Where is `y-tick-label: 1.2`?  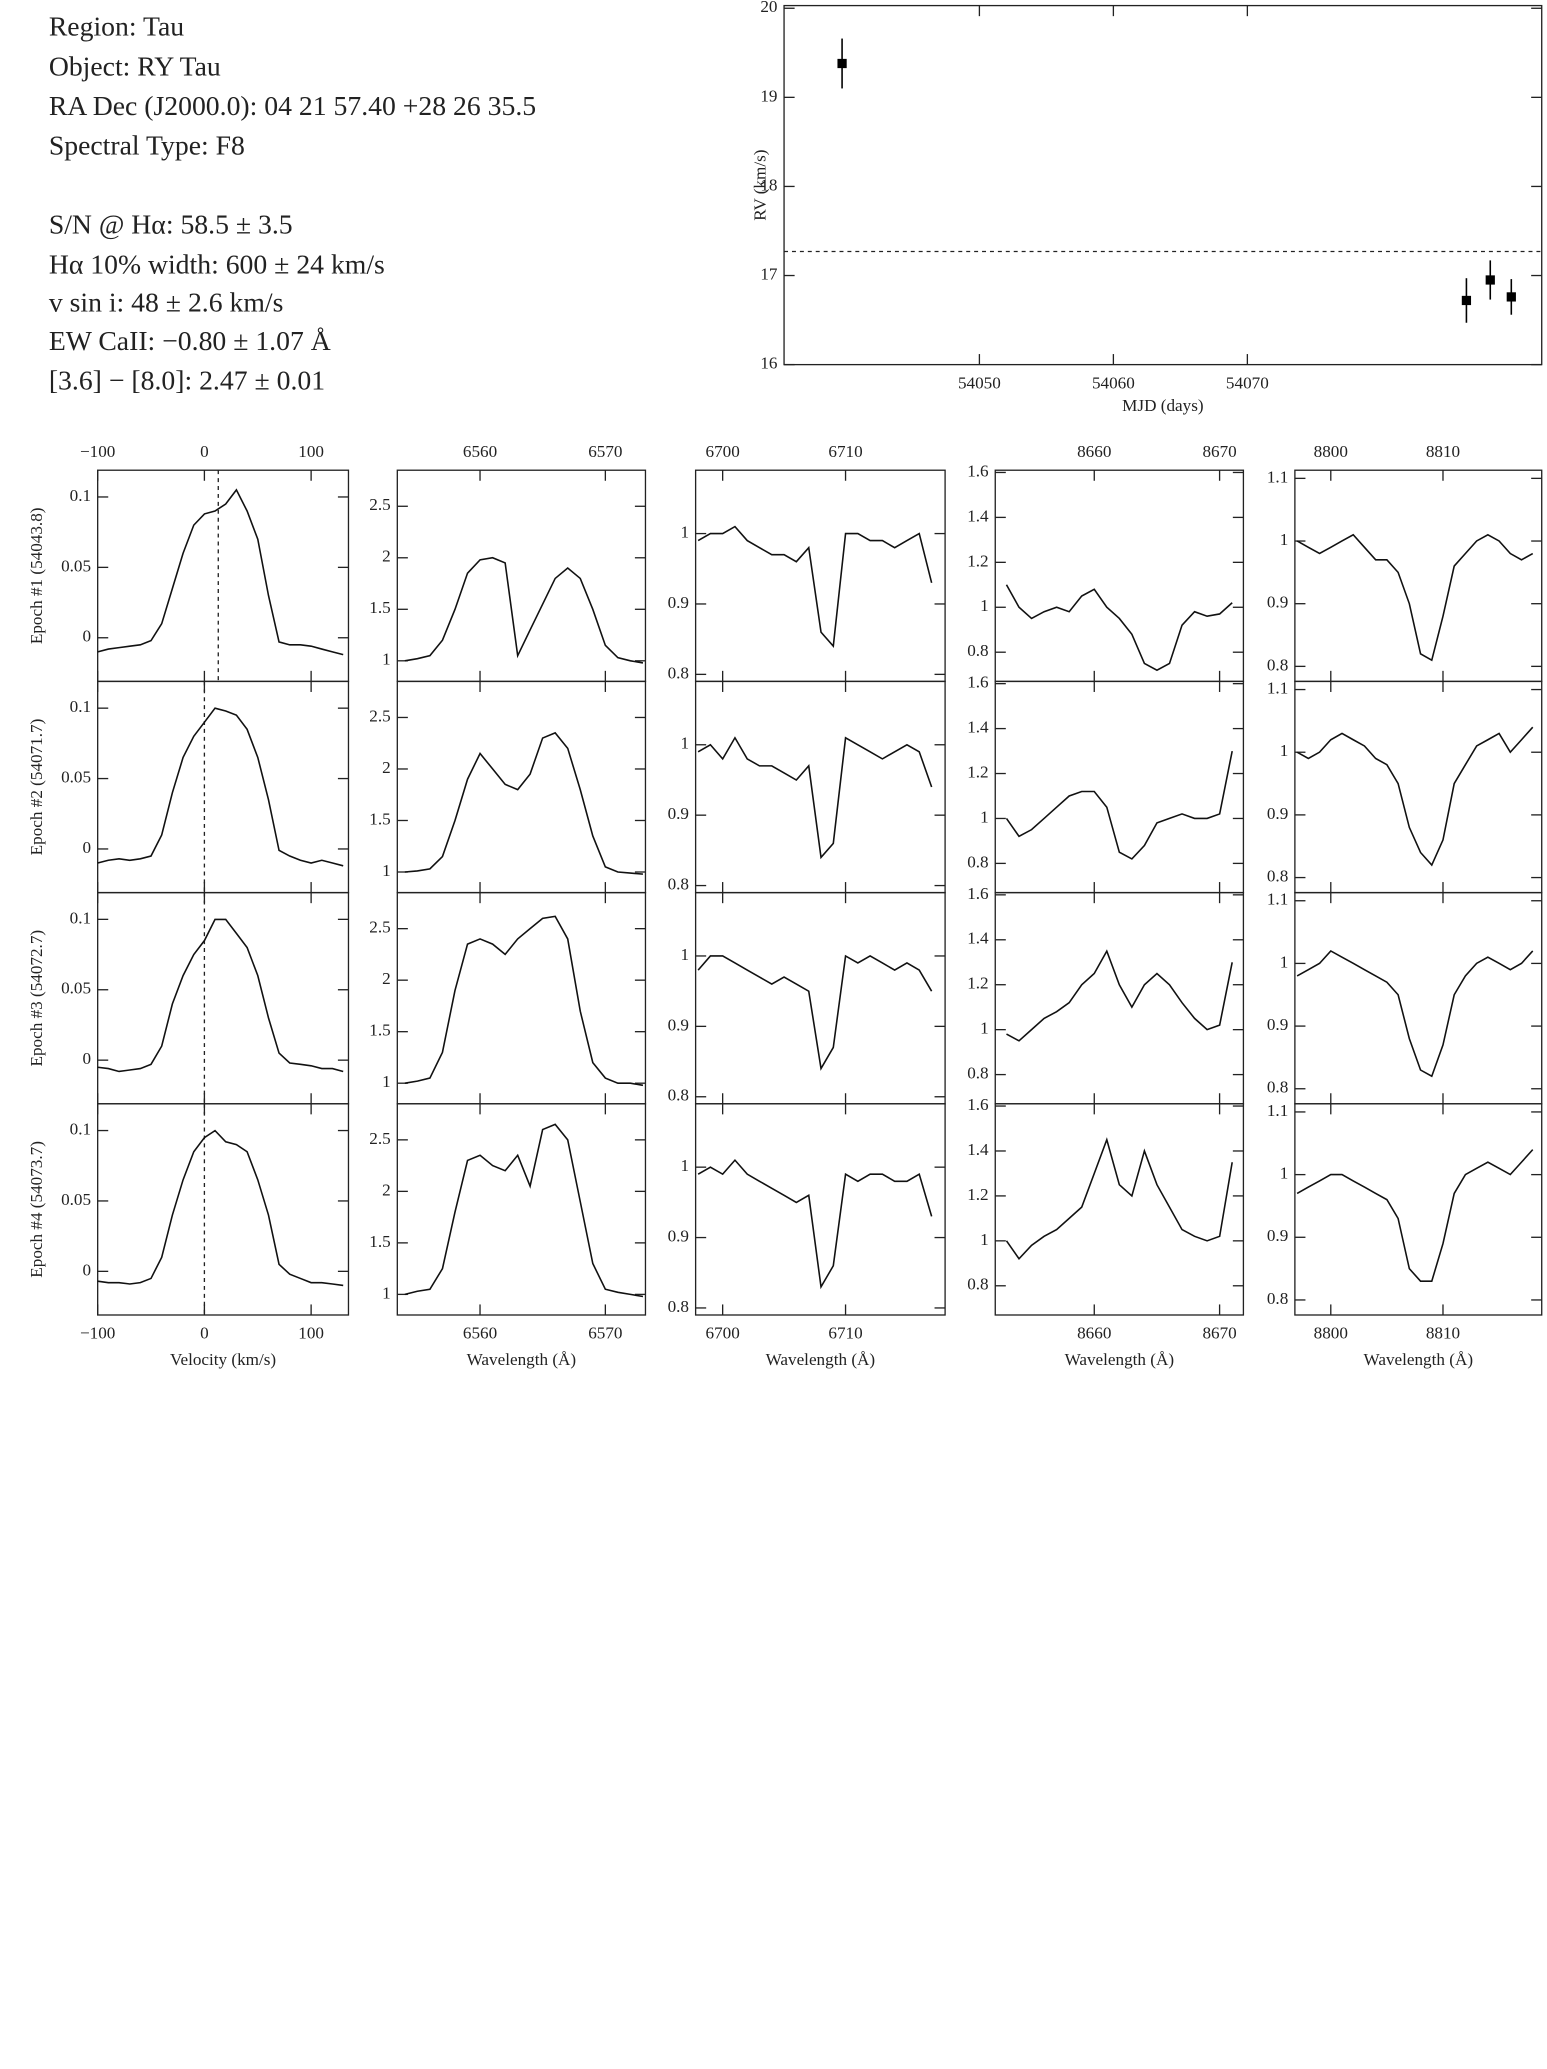 y-tick-label: 1.2 is located at coordinates (977, 983).